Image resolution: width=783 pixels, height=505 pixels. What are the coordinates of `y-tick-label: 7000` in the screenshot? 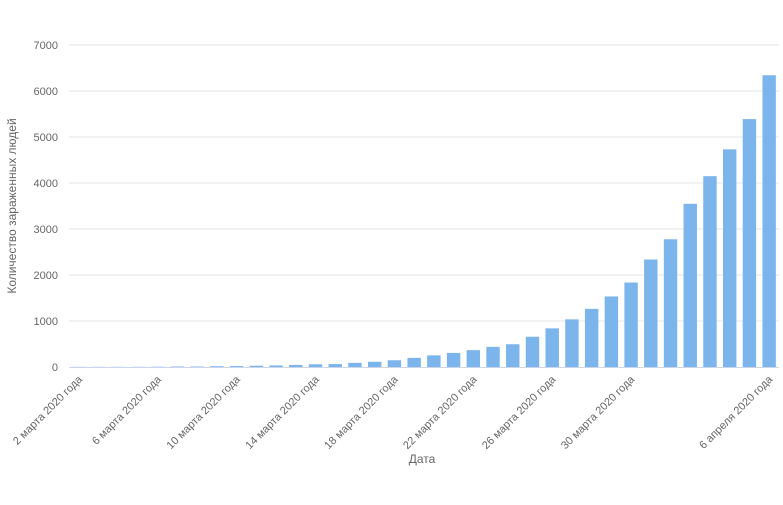 It's located at (46, 46).